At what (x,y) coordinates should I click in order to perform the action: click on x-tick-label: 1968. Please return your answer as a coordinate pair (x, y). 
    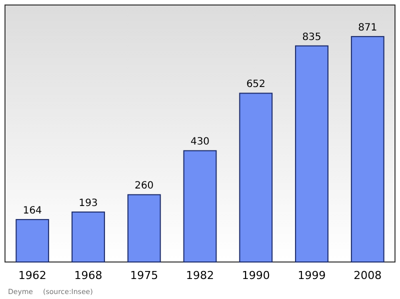
    Looking at the image, I should click on (88, 275).